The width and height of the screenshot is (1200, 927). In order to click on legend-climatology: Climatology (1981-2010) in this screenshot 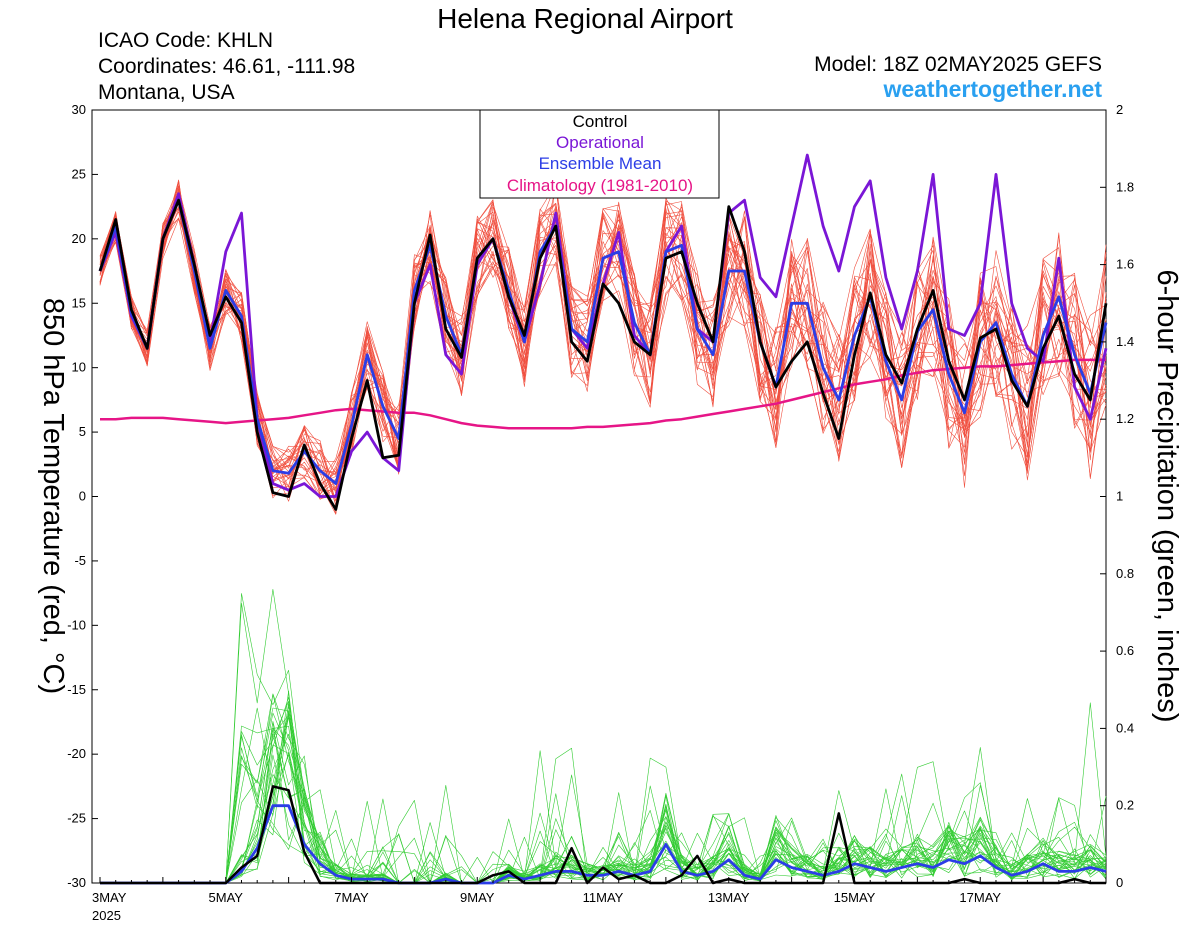, I will do `click(600, 185)`.